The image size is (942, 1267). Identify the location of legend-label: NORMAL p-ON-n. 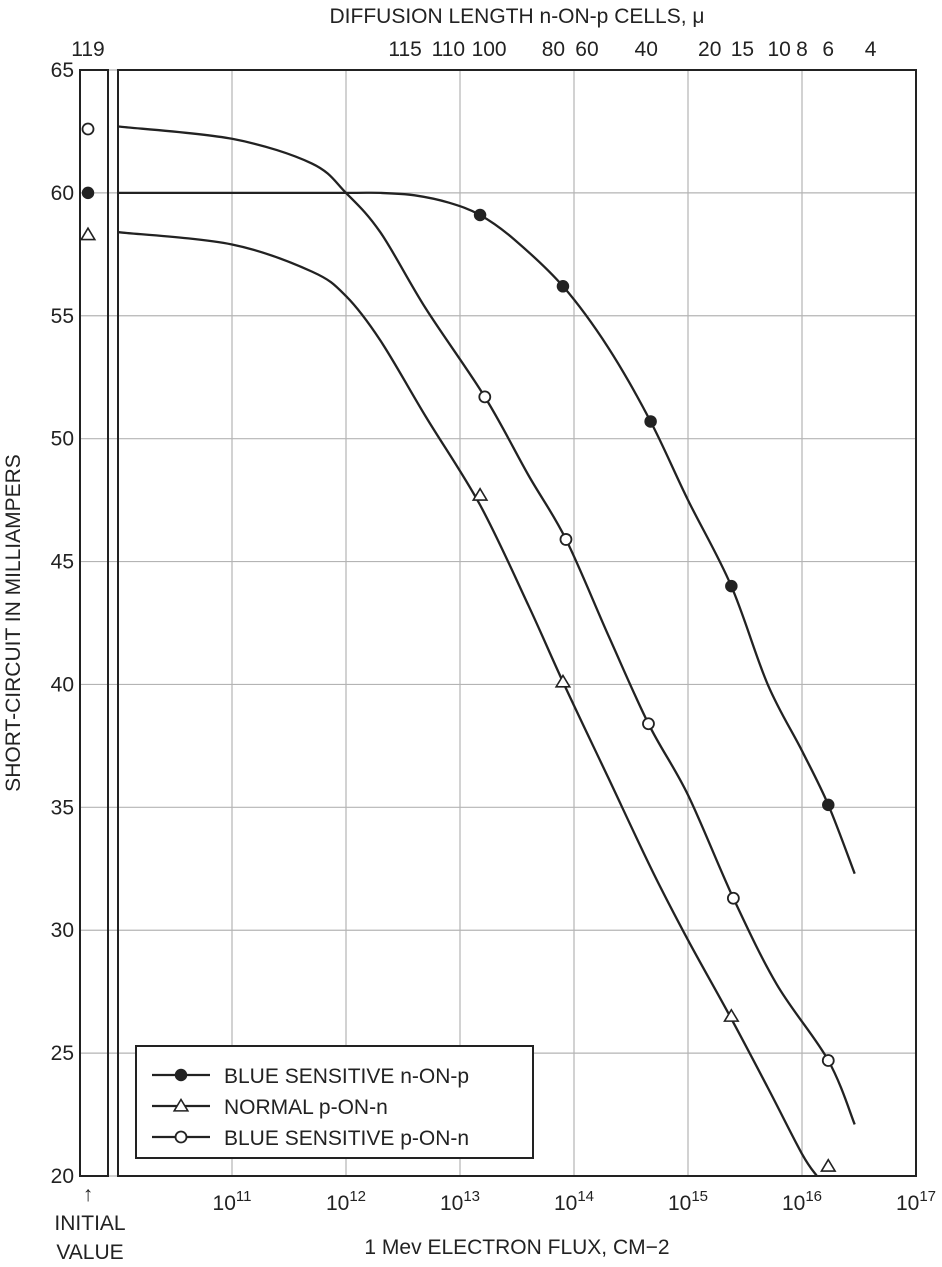
(306, 1107).